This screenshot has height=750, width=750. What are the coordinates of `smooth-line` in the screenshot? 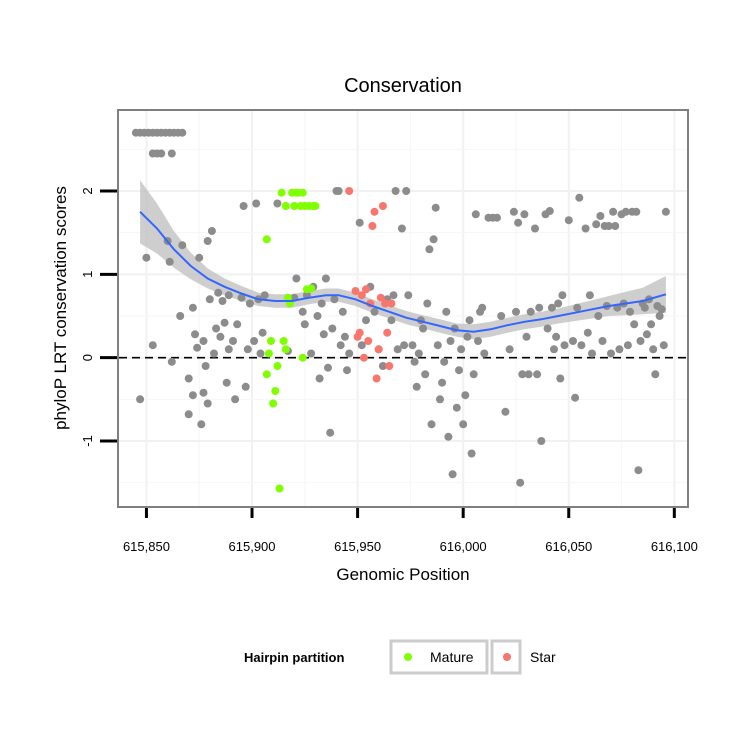 It's located at (403, 272).